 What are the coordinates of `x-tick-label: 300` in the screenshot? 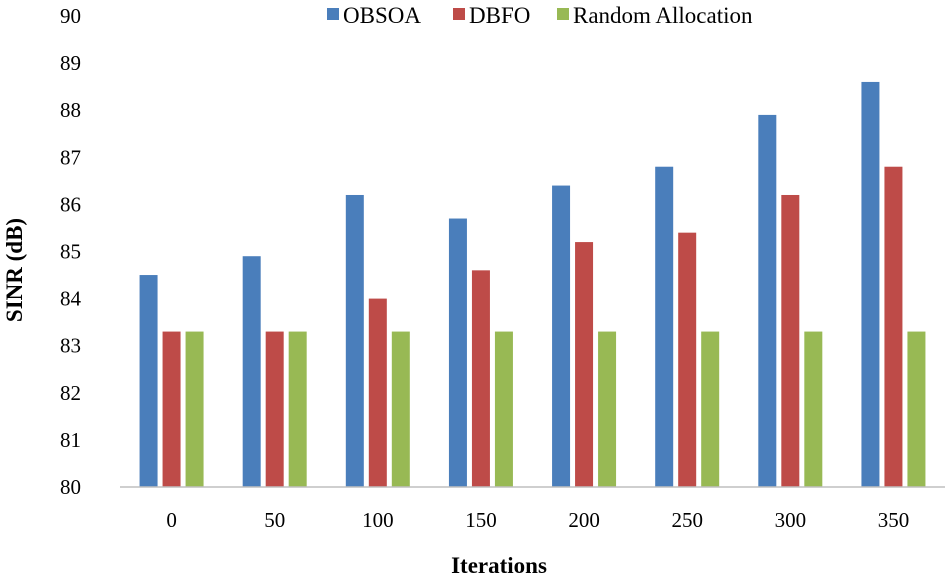 It's located at (791, 520).